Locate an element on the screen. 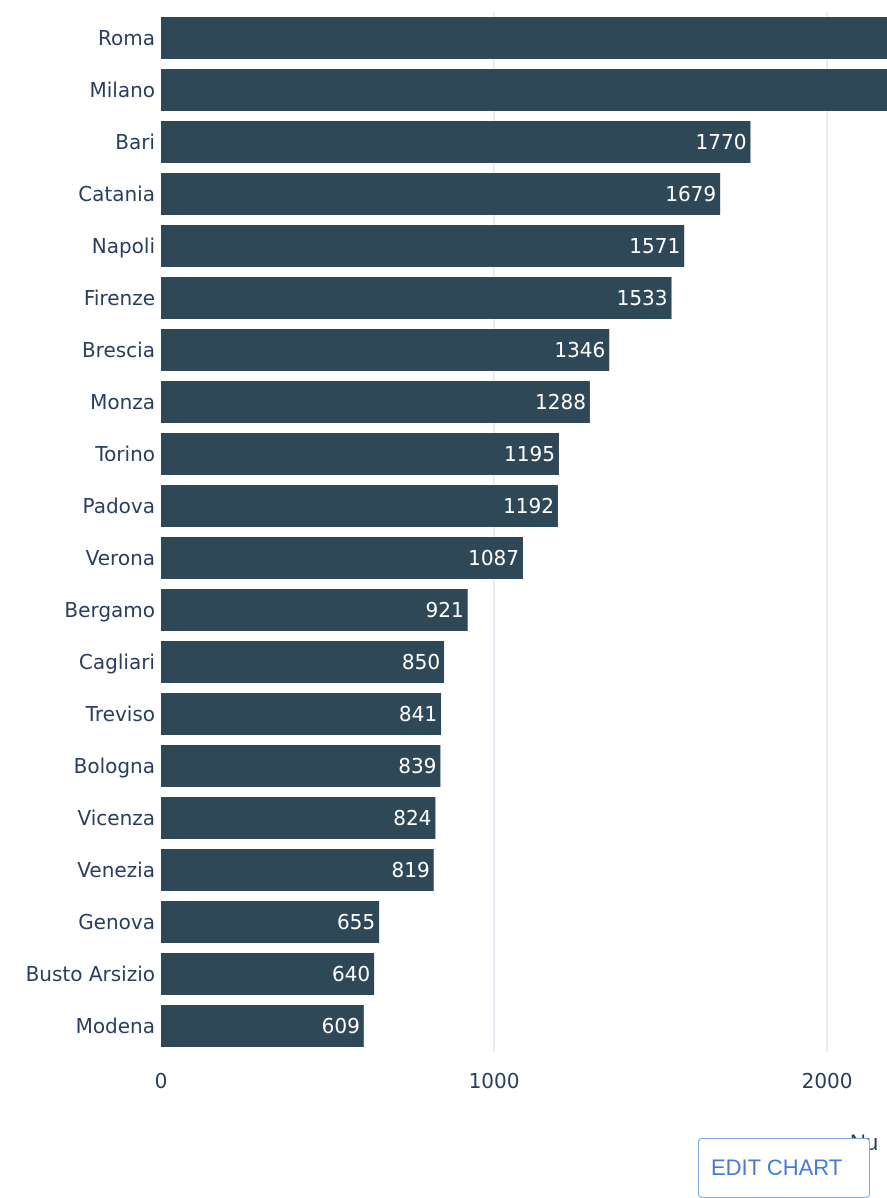 The image size is (887, 1198). category-label: Milano is located at coordinates (122, 90).